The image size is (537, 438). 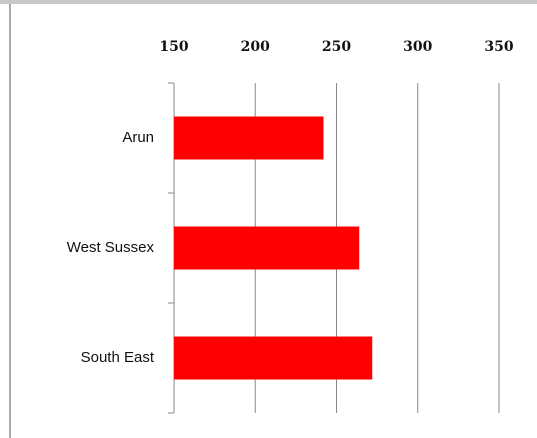 I want to click on top-strip, so click(x=268, y=2).